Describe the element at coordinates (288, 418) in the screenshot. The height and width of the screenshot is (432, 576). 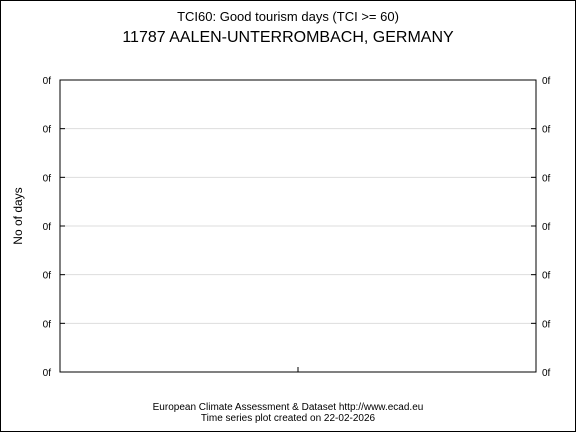
I see `footer-created: Time series plot created on 22-02-2026` at that location.